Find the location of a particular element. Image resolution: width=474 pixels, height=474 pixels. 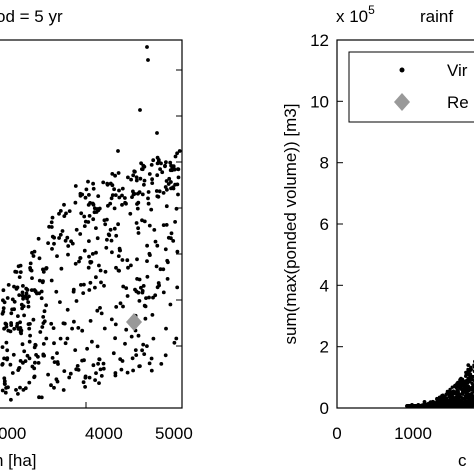

left-chart-xlabel: n [ha] is located at coordinates (18, 460).